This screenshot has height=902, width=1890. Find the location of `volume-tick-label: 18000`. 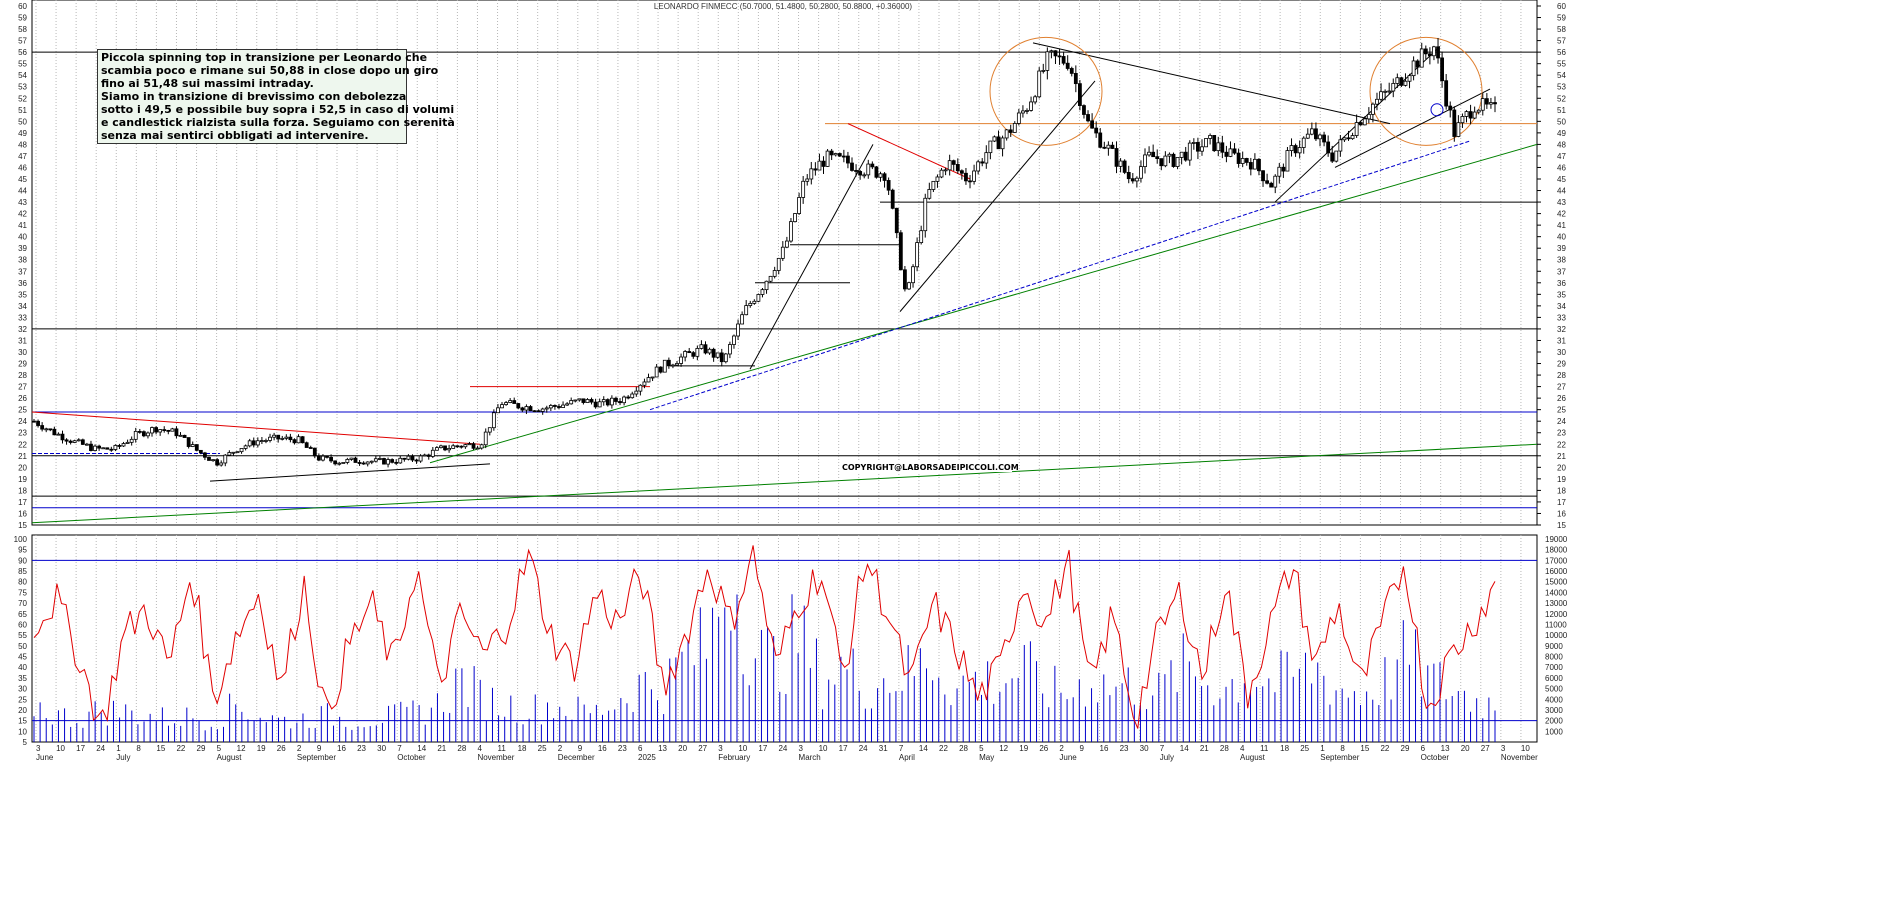

volume-tick-label: 18000 is located at coordinates (1556, 550).